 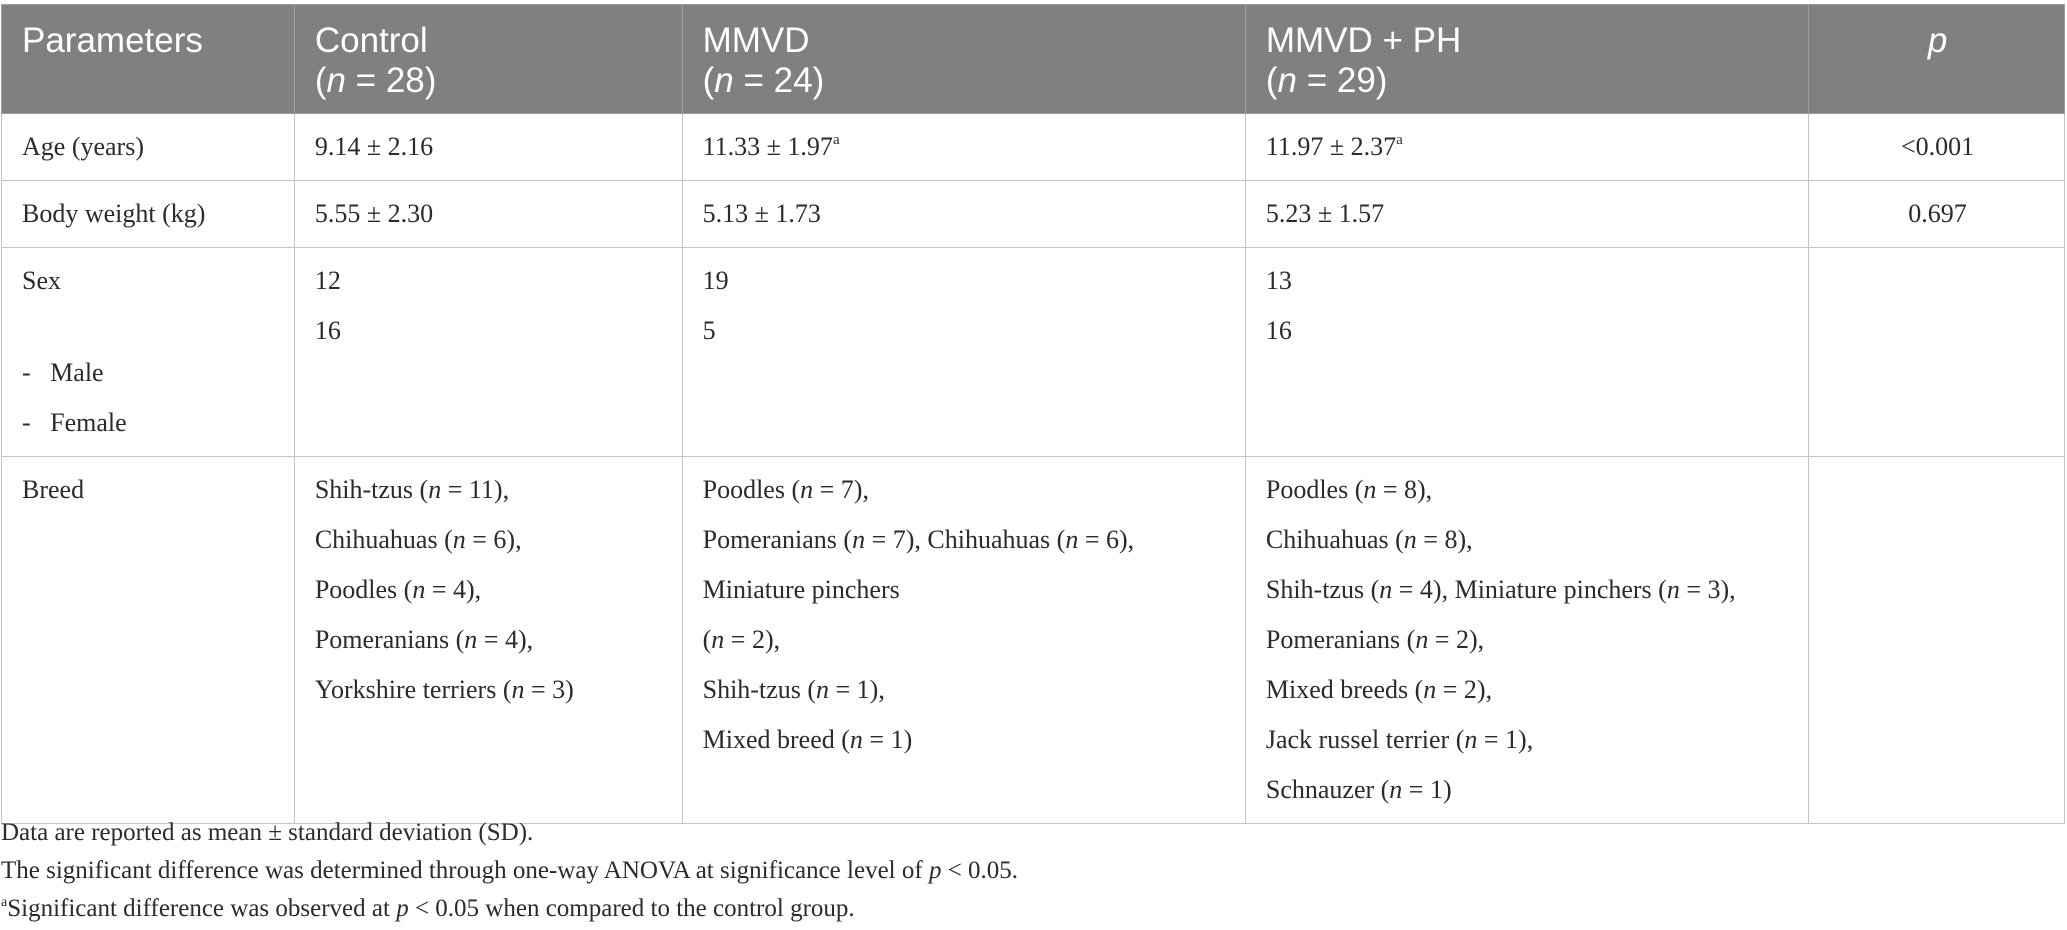 What do you see at coordinates (756, 40) in the screenshot?
I see `header-mmvd-name: MMVD` at bounding box center [756, 40].